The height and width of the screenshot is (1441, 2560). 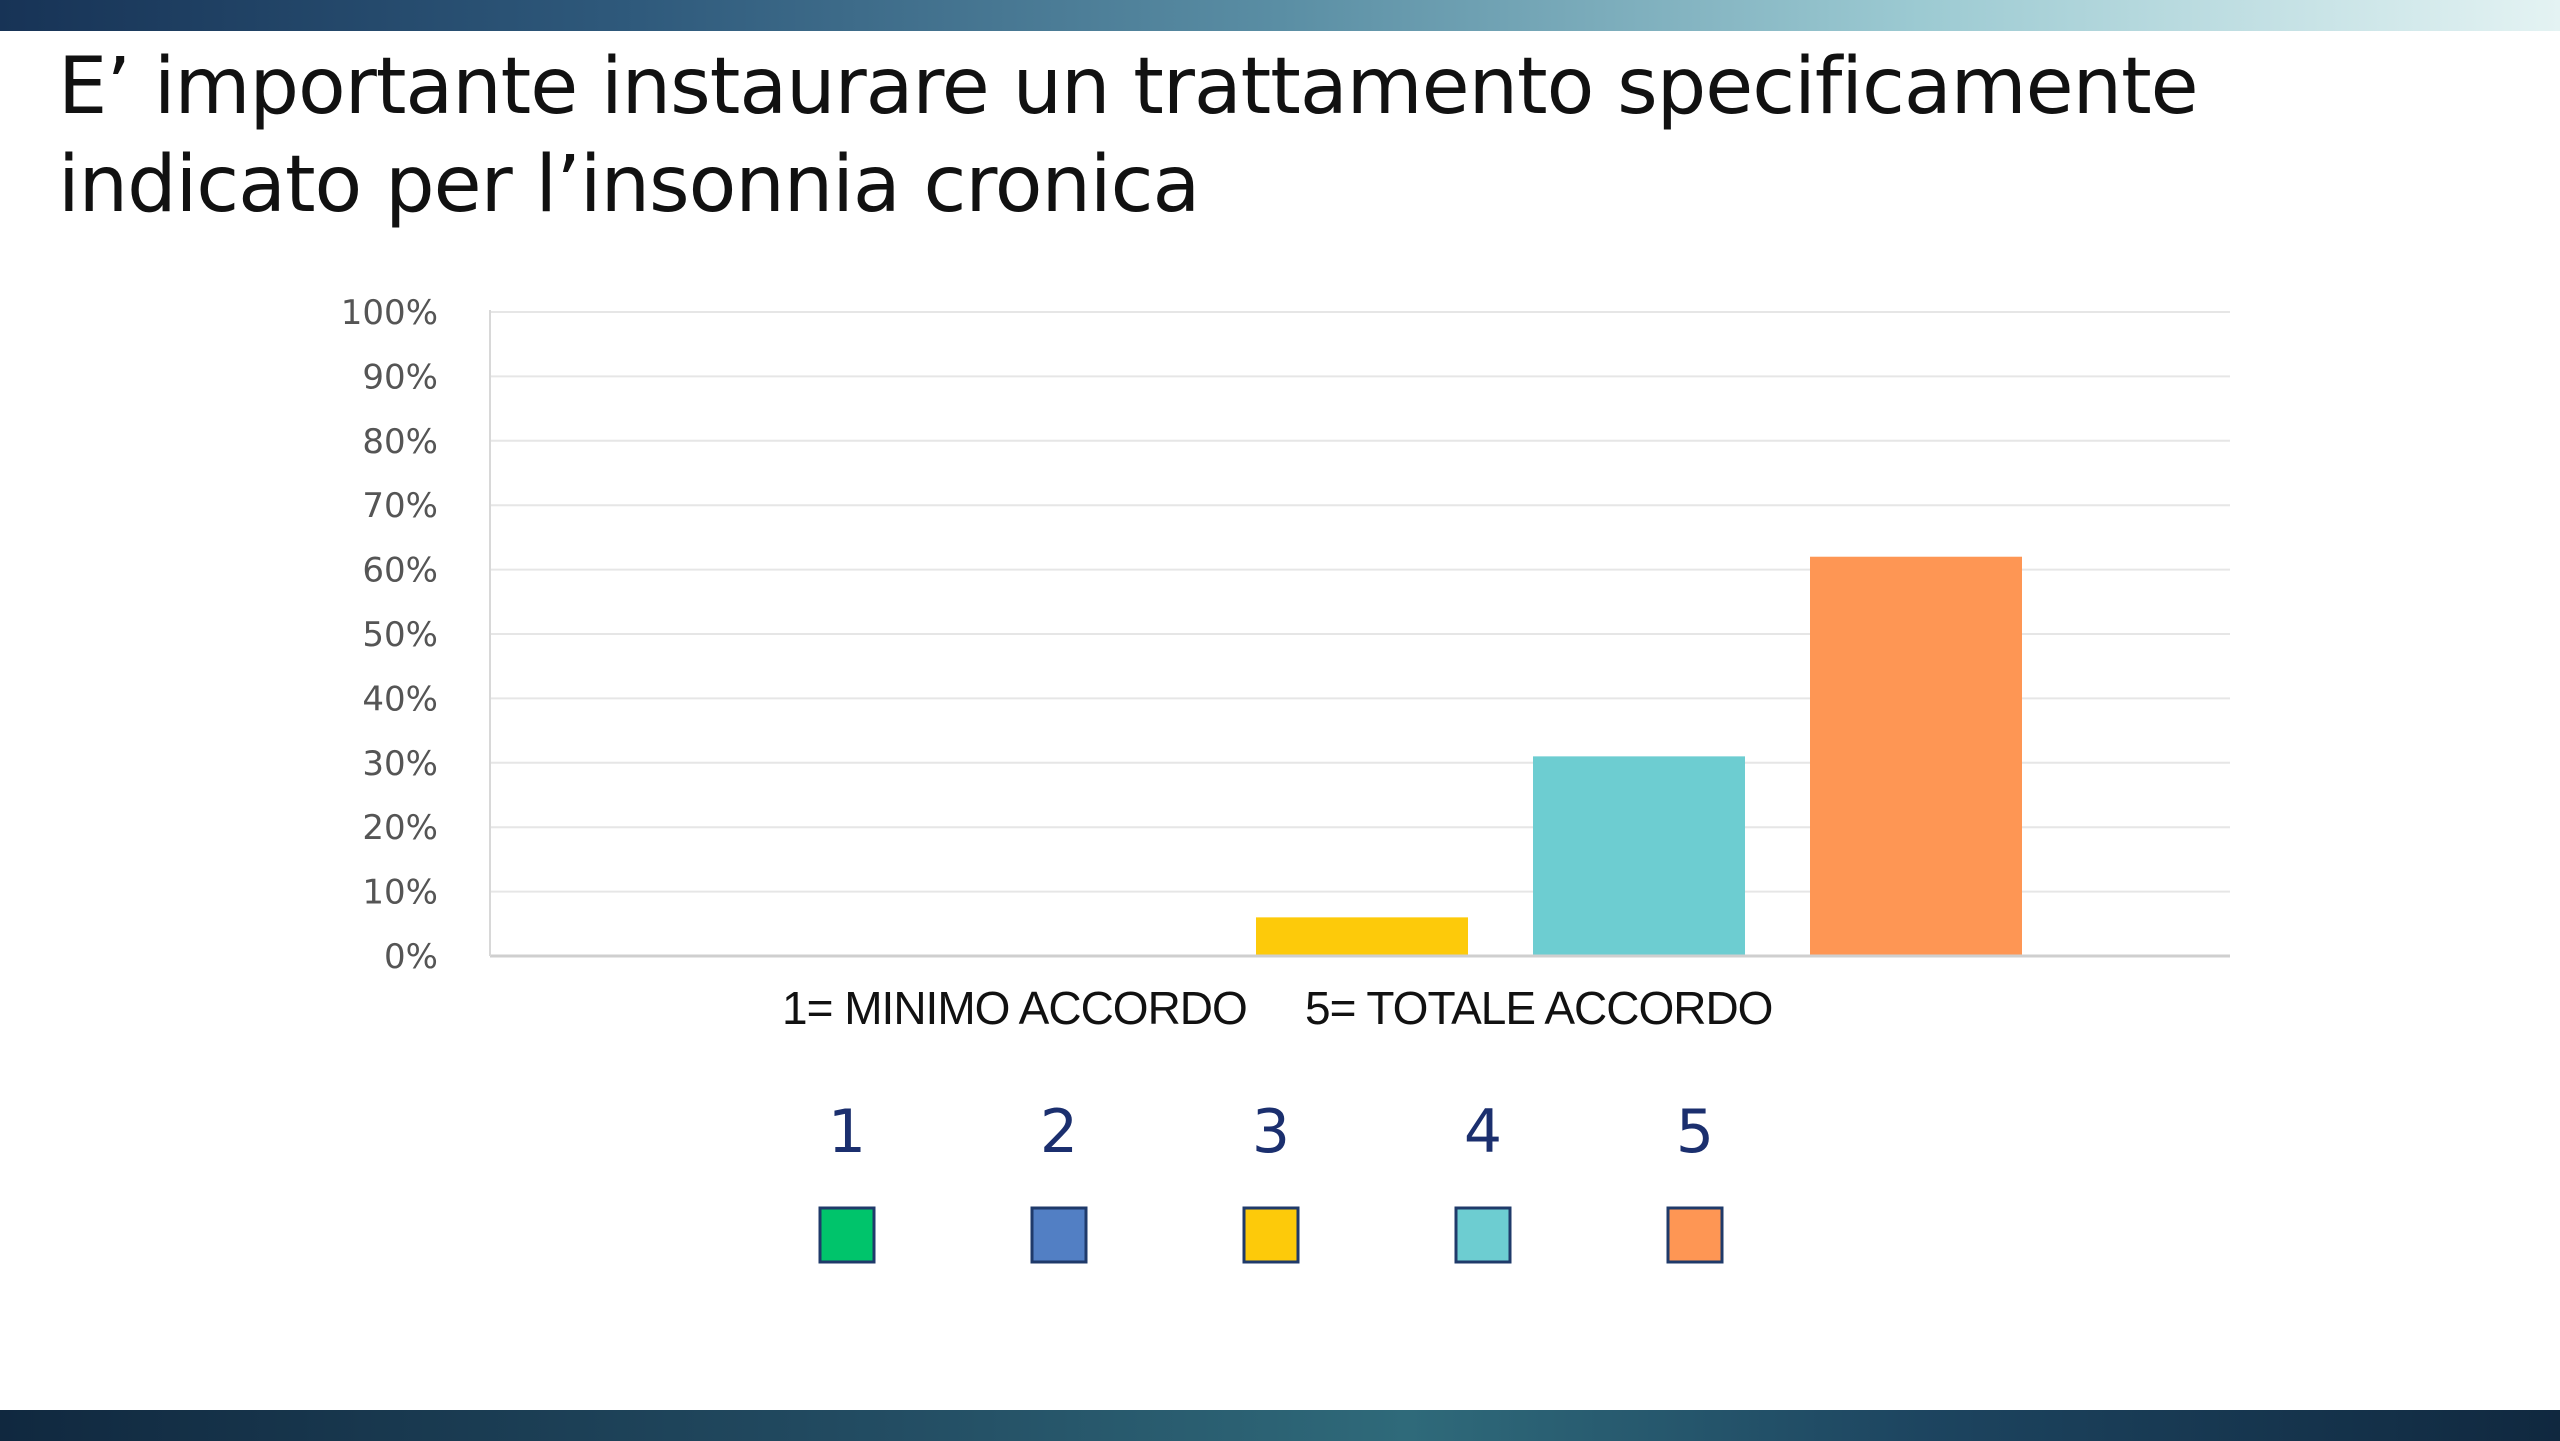 What do you see at coordinates (1280, 1425) in the screenshot?
I see `bottom-decorative-band` at bounding box center [1280, 1425].